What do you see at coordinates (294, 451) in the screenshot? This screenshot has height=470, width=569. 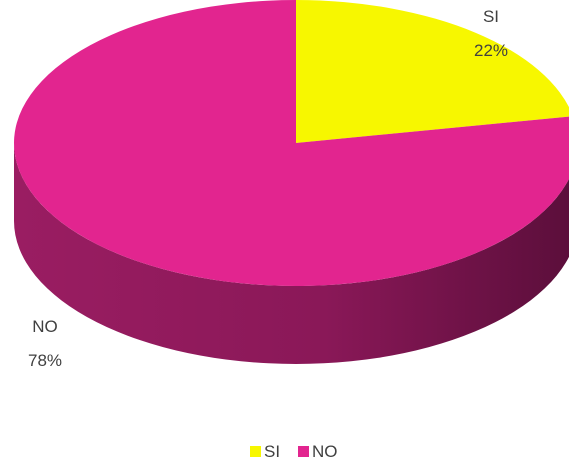 I see `legend: SI NO` at bounding box center [294, 451].